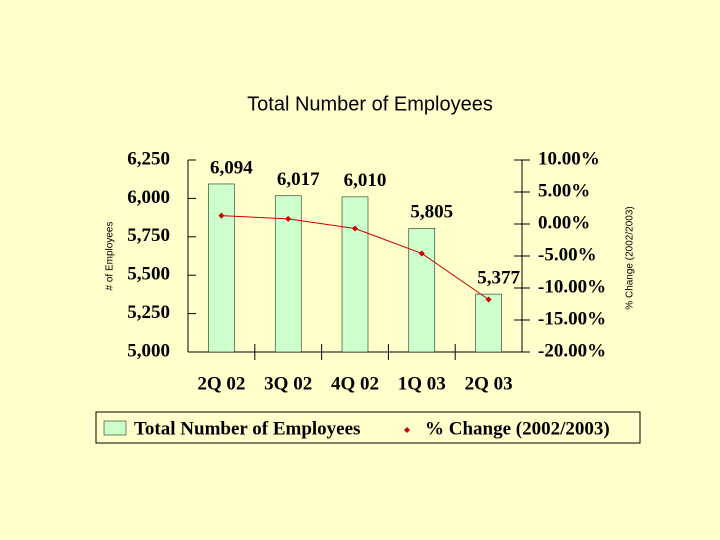 This screenshot has height=540, width=720. What do you see at coordinates (564, 222) in the screenshot?
I see `y2-tick-label: 0.00%` at bounding box center [564, 222].